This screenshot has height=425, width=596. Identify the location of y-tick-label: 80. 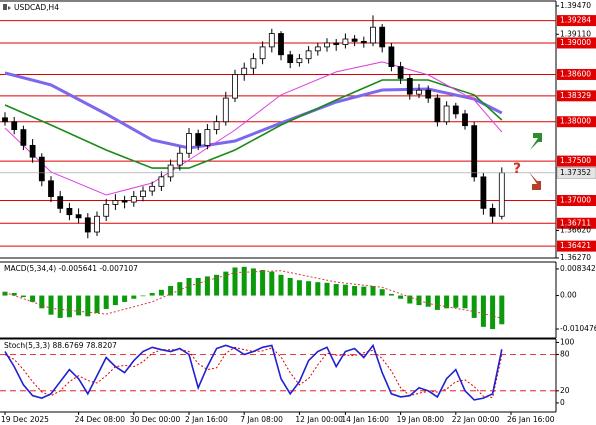
(565, 354).